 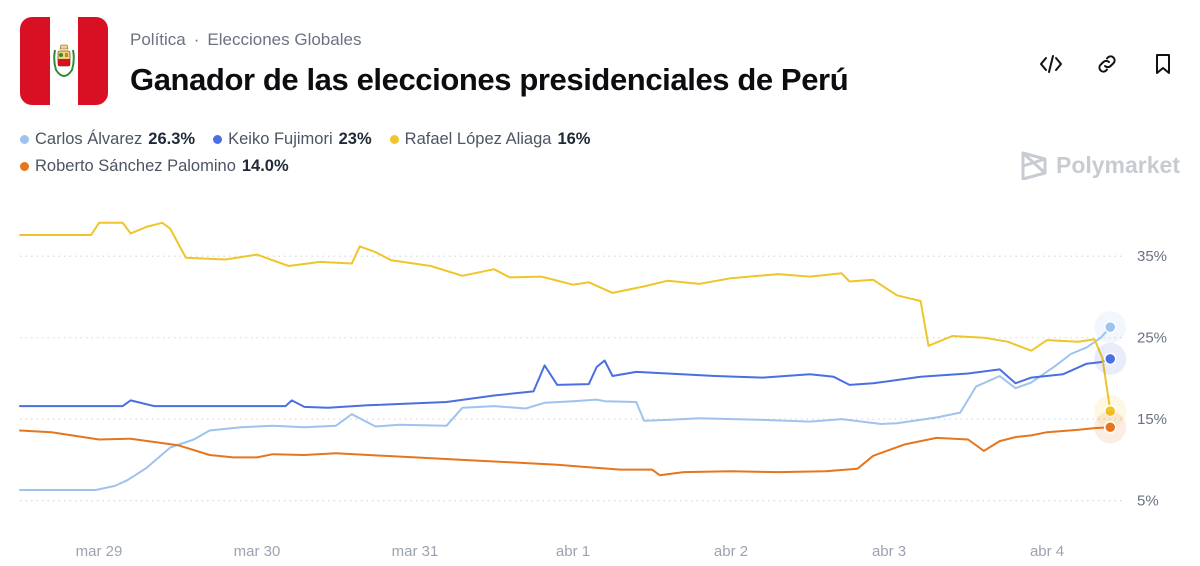 I want to click on x-tick-label: mar 31, so click(x=415, y=551).